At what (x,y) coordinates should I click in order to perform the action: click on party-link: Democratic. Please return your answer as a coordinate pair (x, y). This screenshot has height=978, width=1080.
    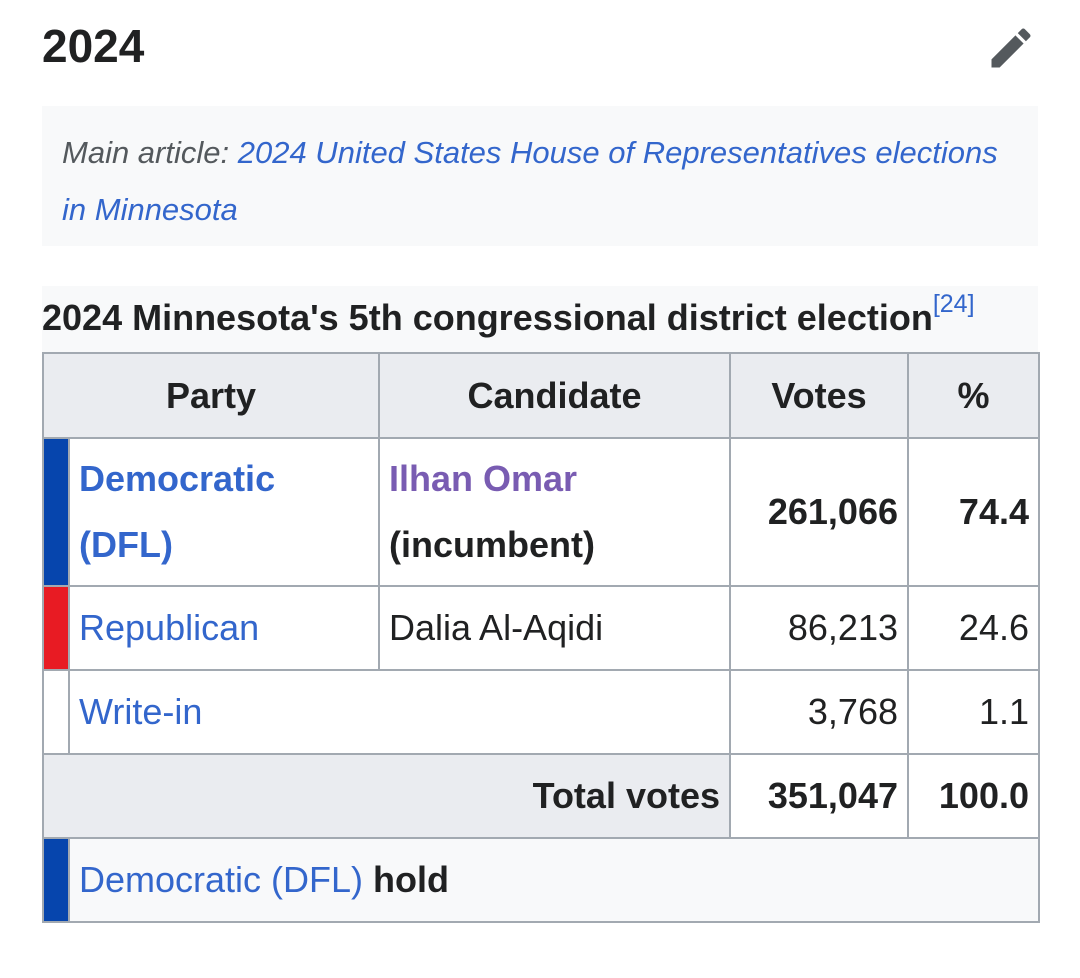
    Looking at the image, I should click on (177, 478).